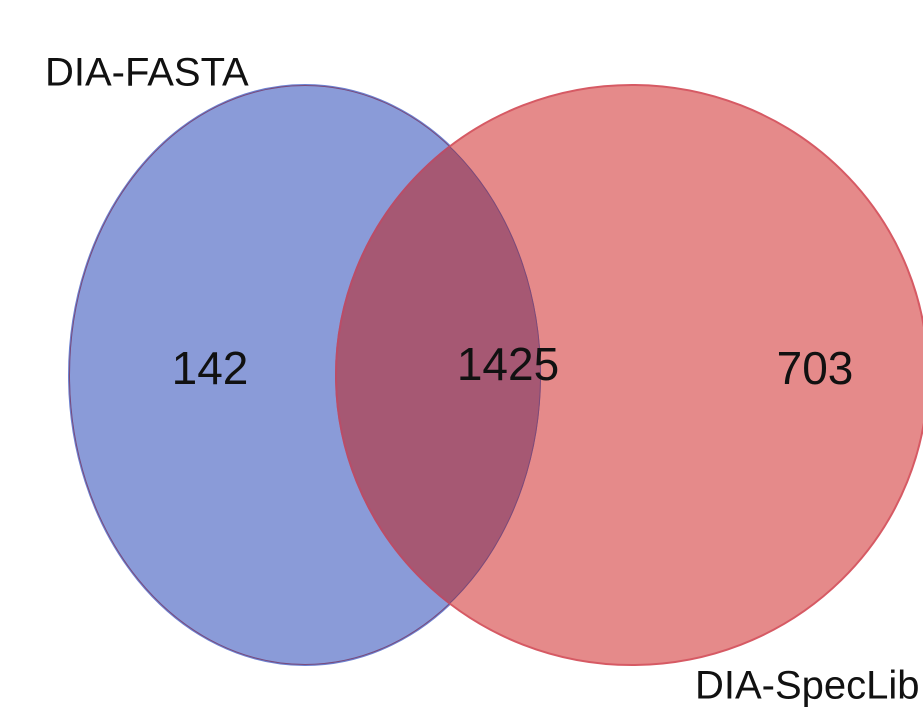 This screenshot has width=923, height=707. I want to click on region-count: 1425, so click(508, 364).